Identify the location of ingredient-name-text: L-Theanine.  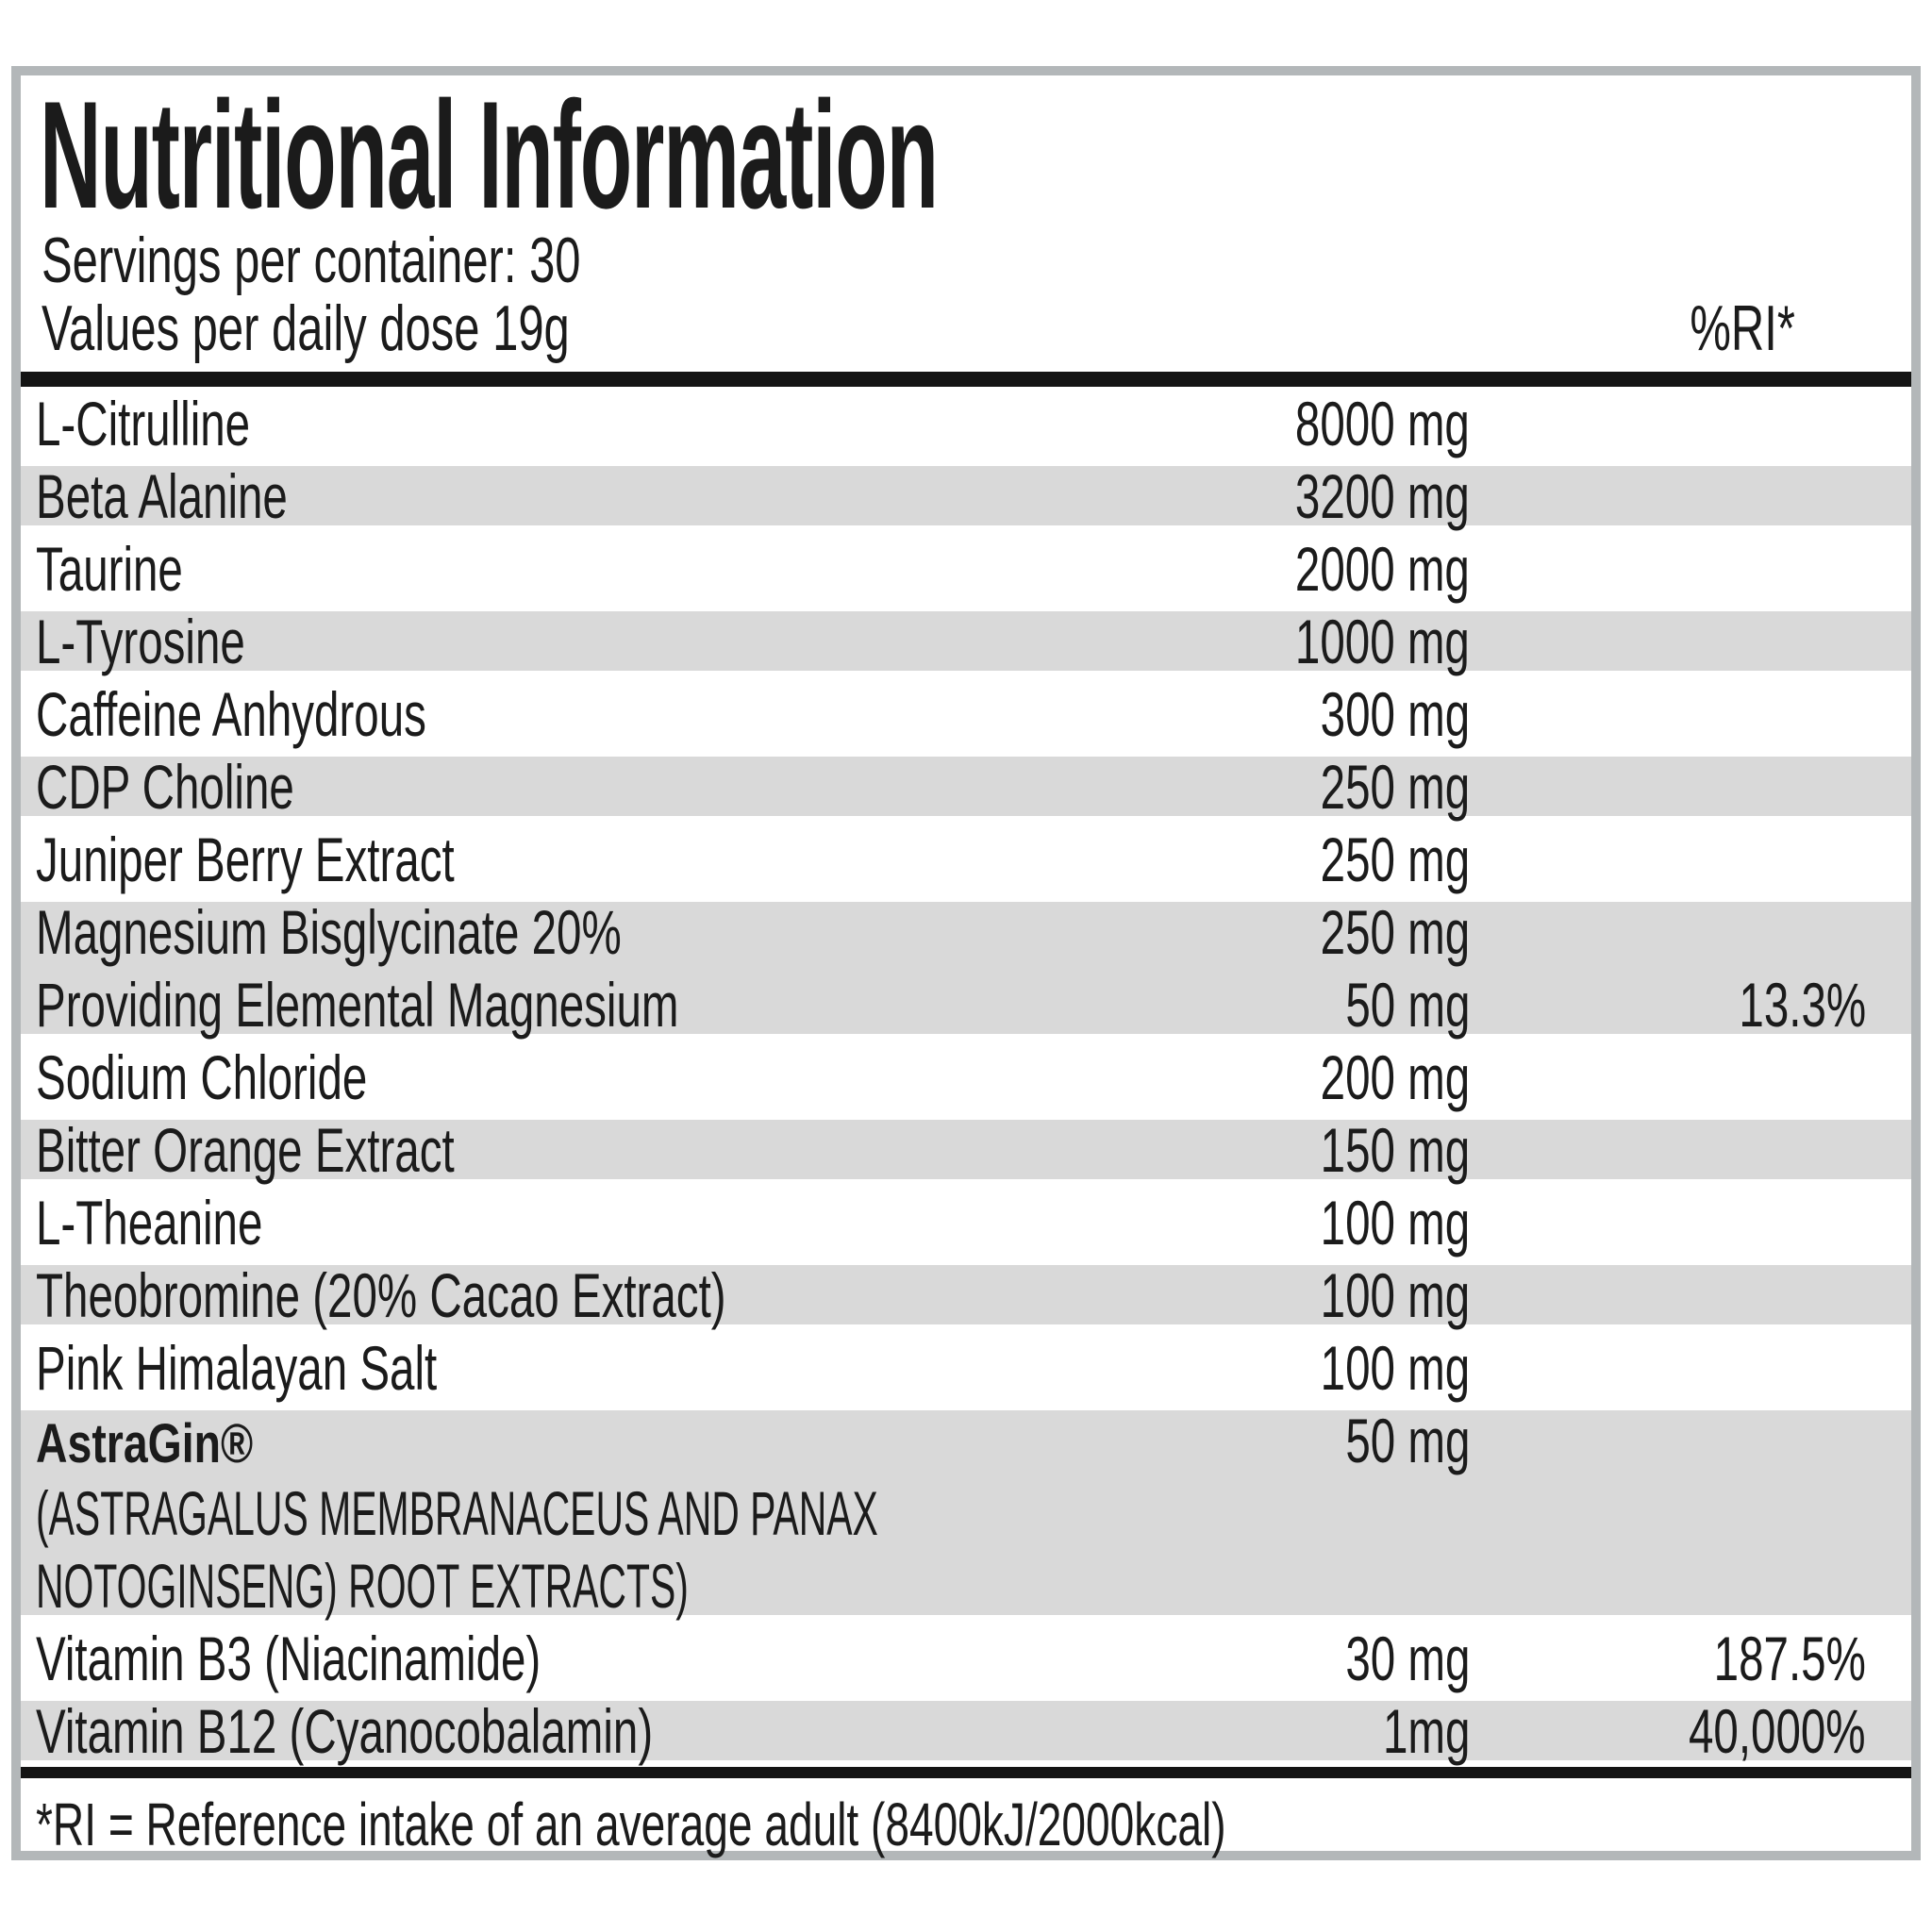
(149, 1222).